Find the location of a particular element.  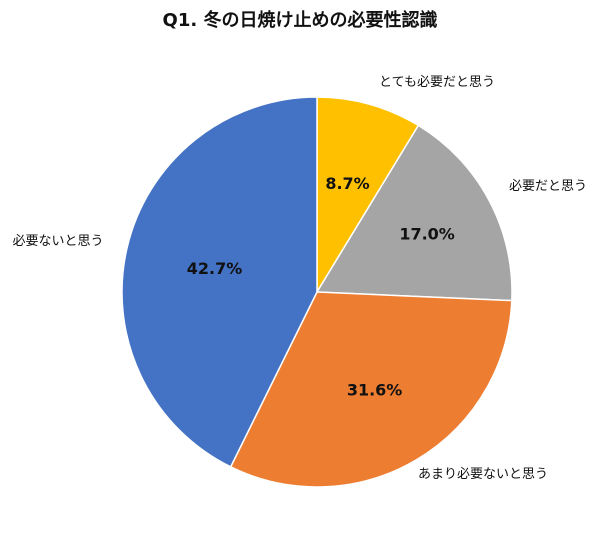

slice-value-label: 42.7% is located at coordinates (215, 268).